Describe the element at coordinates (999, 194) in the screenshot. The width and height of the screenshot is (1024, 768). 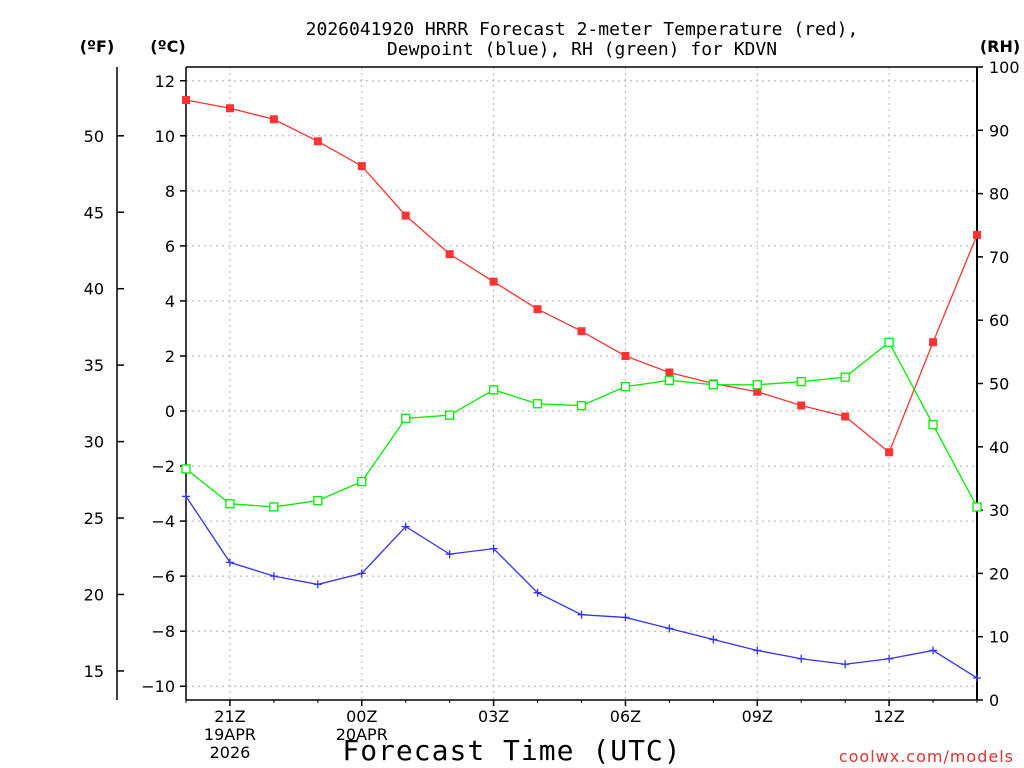
I see `y-tick-label-rh: 80` at that location.